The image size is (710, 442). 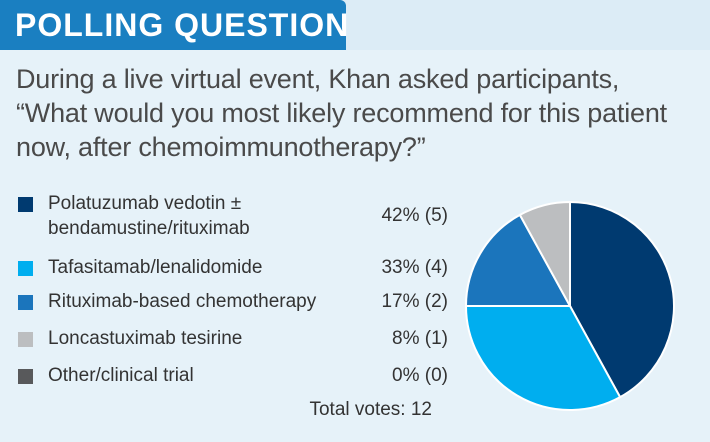 I want to click on pie-slice-rituximab, so click(x=518, y=260).